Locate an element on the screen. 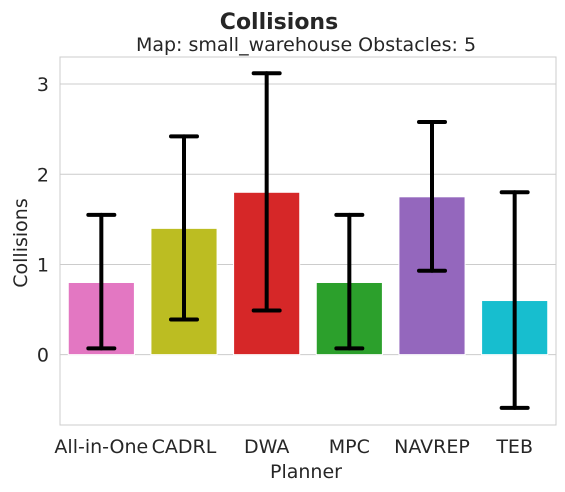 The width and height of the screenshot is (565, 492). x-tick-label: All-in-One is located at coordinates (101, 447).